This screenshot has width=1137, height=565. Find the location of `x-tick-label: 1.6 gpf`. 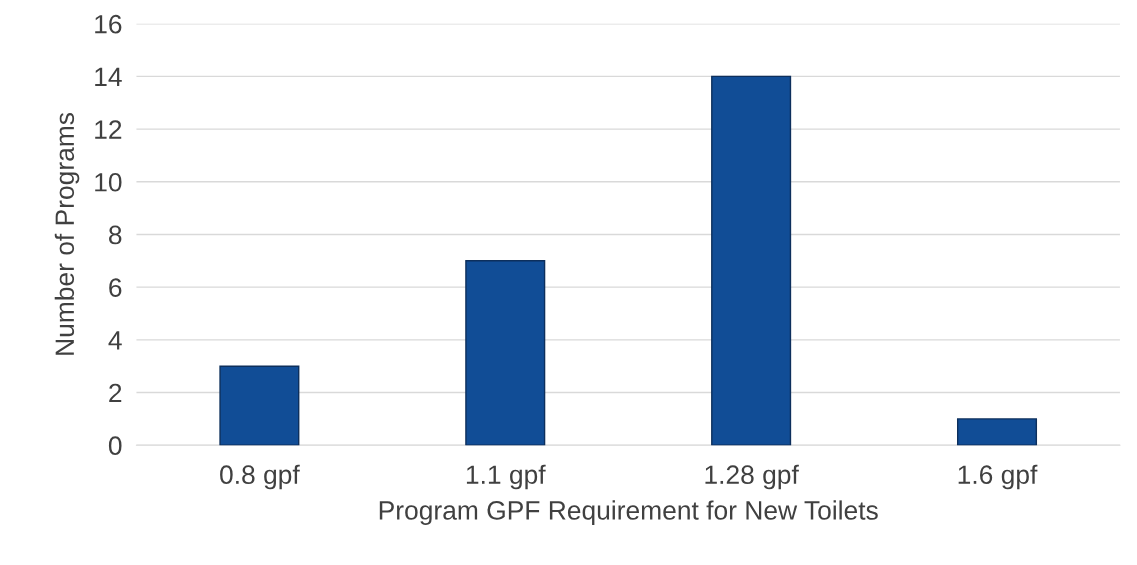

x-tick-label: 1.6 gpf is located at coordinates (998, 477).